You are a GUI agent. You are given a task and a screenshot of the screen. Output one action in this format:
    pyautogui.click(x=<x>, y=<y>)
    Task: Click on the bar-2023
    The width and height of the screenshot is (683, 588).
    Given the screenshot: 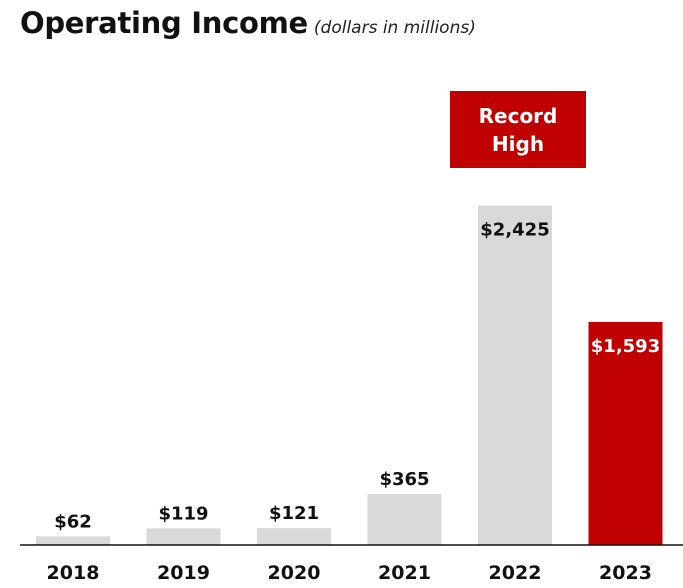 What is the action you would take?
    pyautogui.click(x=625, y=433)
    